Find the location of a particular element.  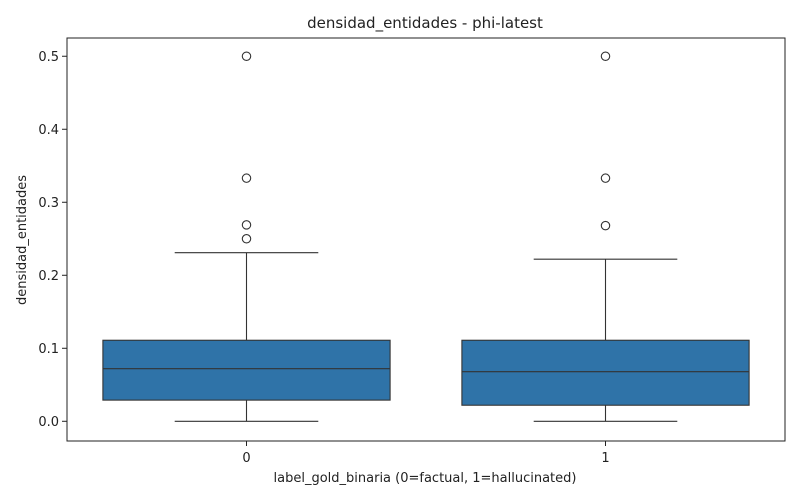

y-tick-label: 0.4 is located at coordinates (48, 130).